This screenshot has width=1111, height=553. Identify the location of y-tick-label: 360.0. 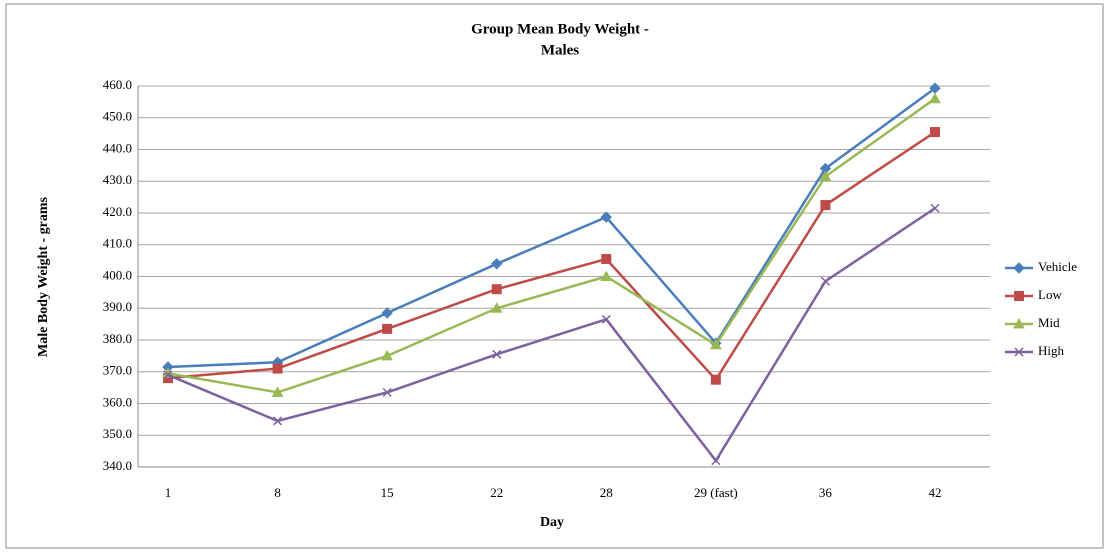
(117, 401).